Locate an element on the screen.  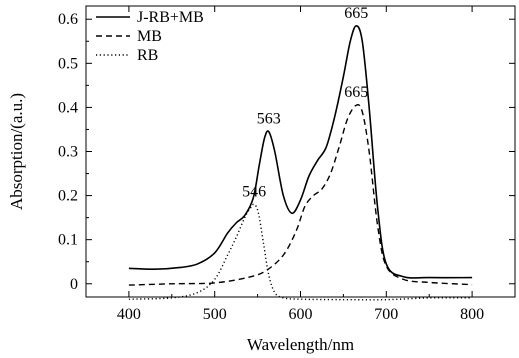
y-axis-label: Absorption/(a.u.) is located at coordinates (16, 151).